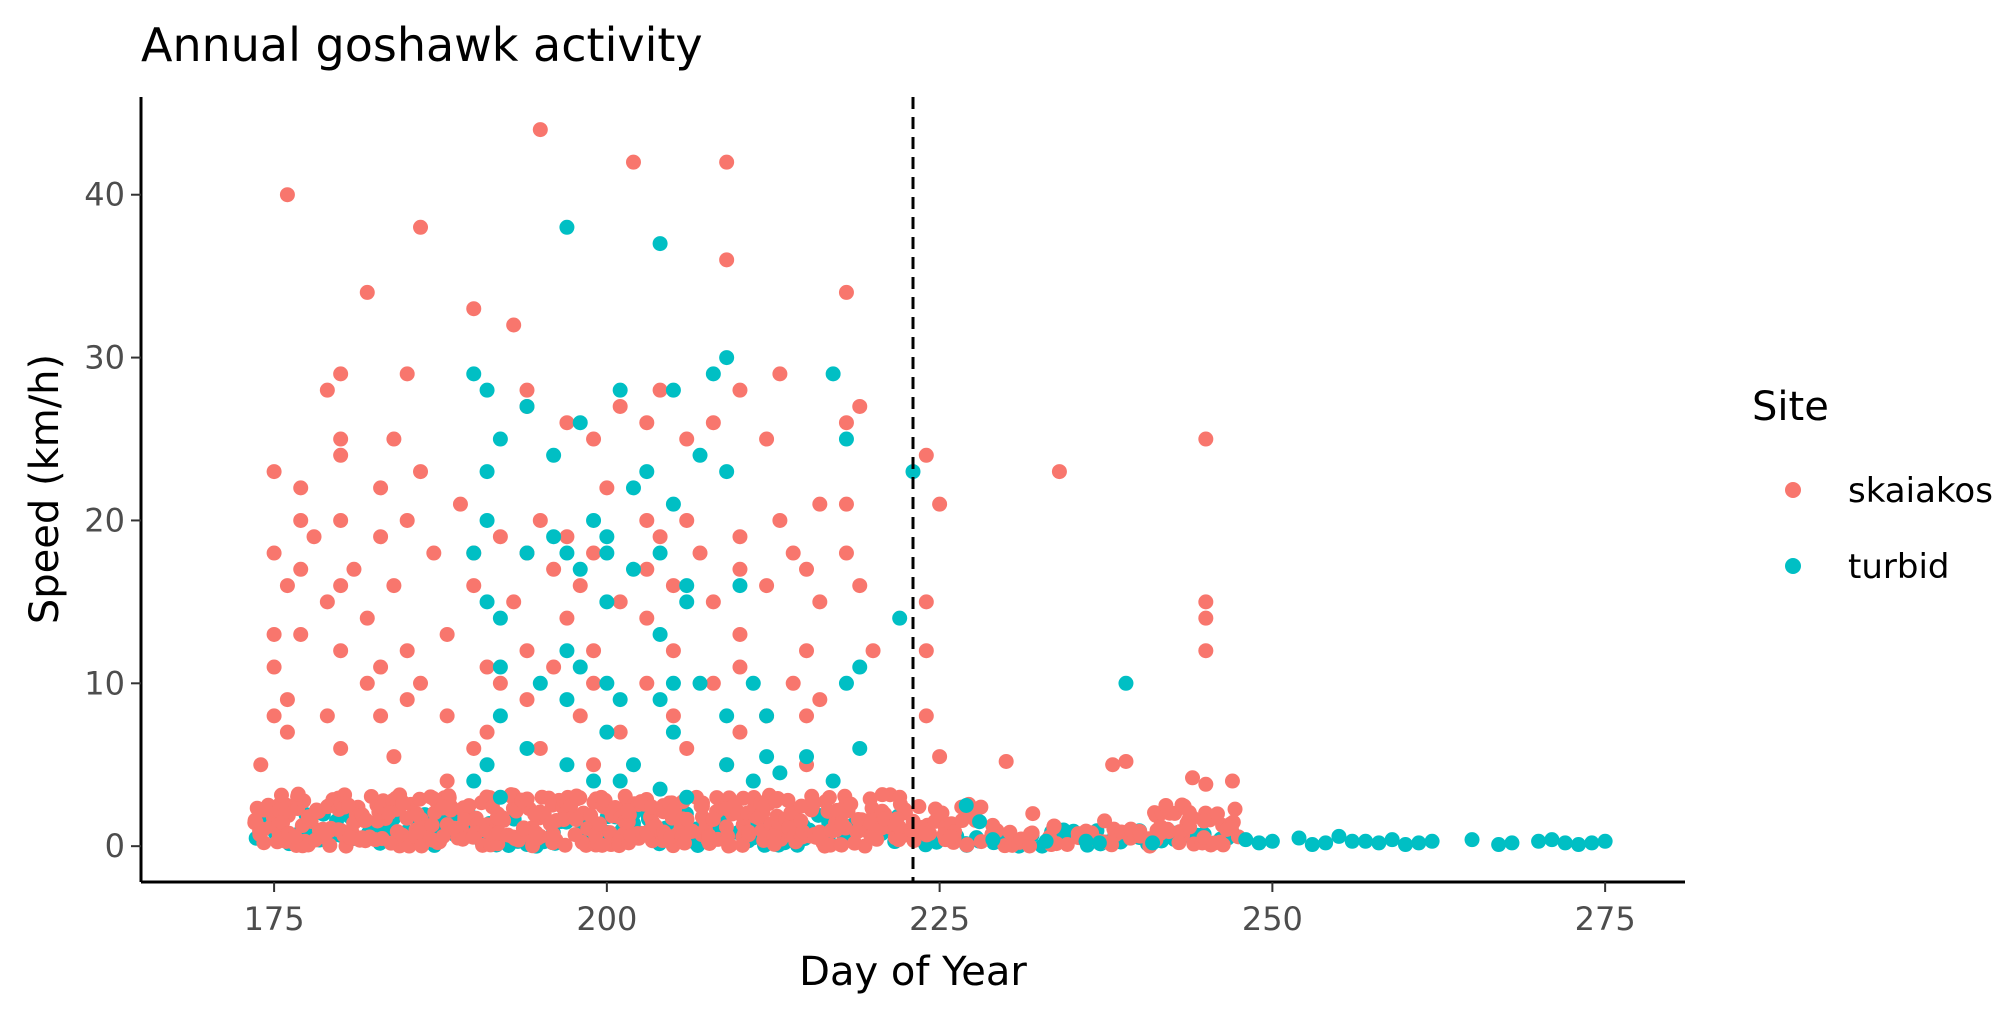 The width and height of the screenshot is (2015, 1009). Describe the element at coordinates (1793, 566) in the screenshot. I see `legend-key-turbid` at that location.